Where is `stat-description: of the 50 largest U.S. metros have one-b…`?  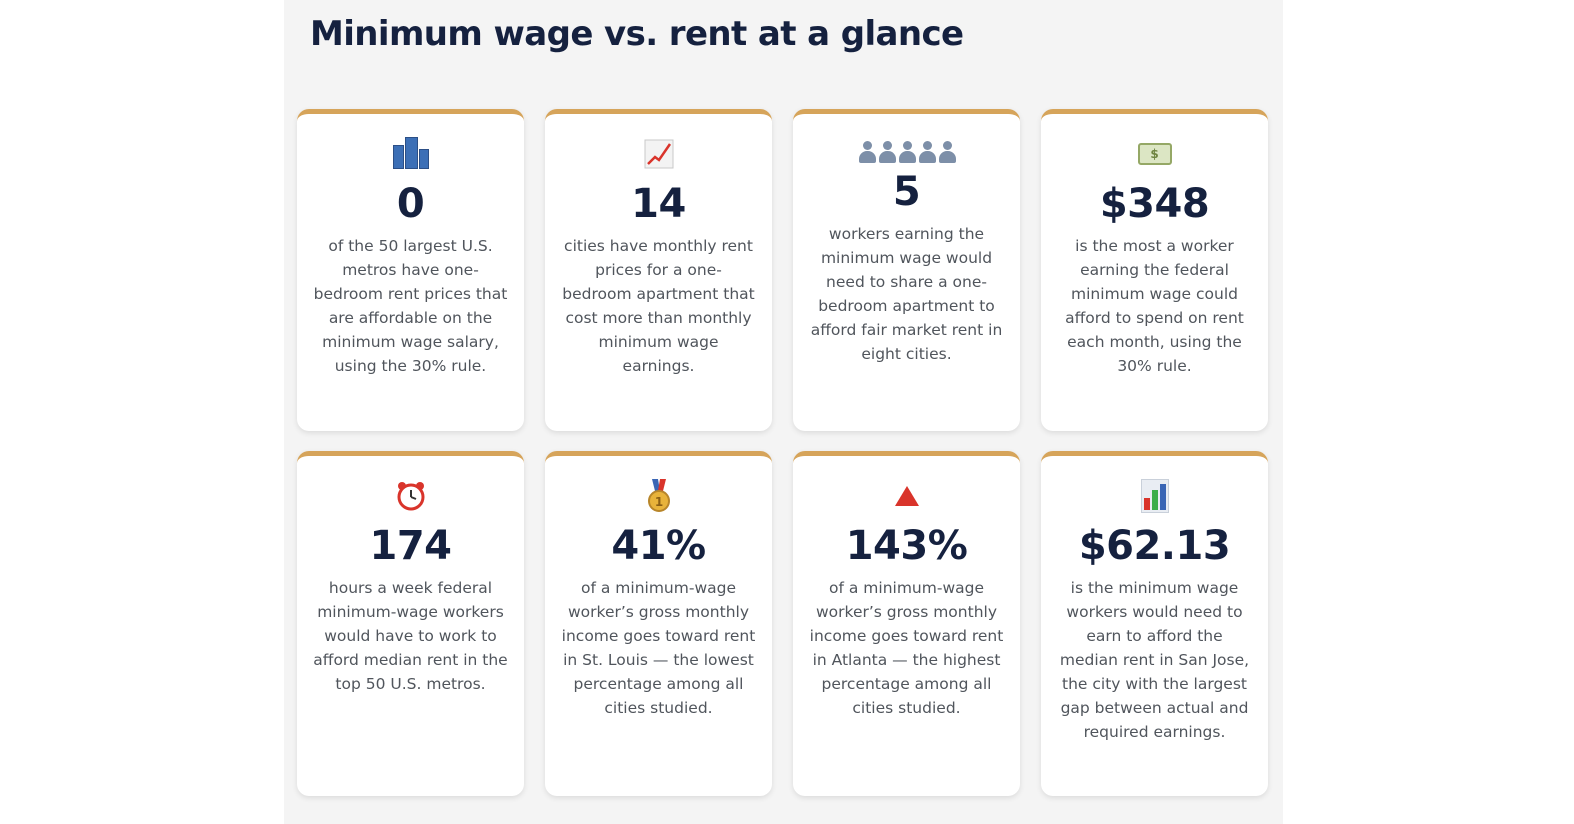 stat-description: of the 50 largest U.S. metros have one-b… is located at coordinates (410, 306).